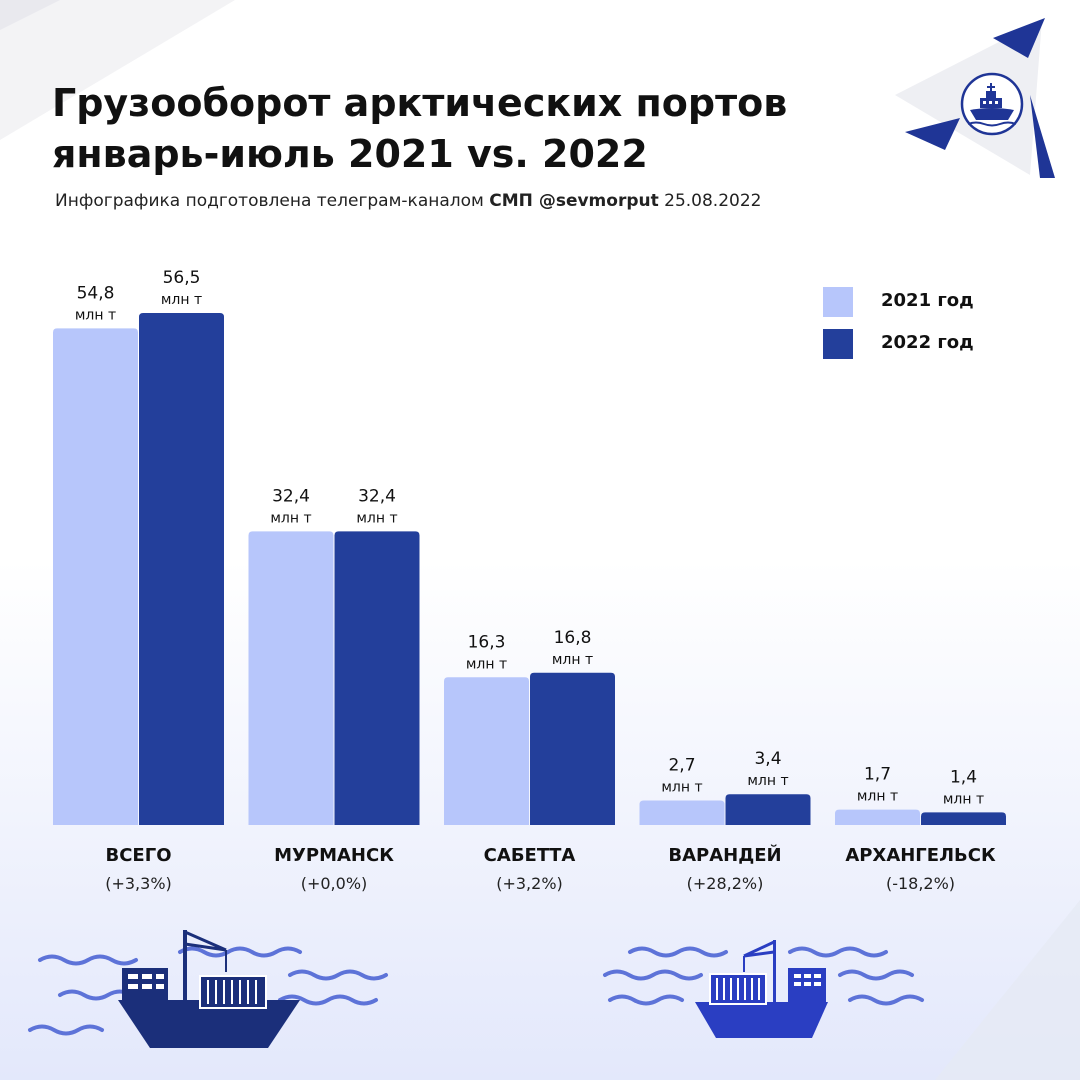 Image resolution: width=1080 pixels, height=1080 pixels. I want to click on data-label-value: 1,7, so click(877, 775).